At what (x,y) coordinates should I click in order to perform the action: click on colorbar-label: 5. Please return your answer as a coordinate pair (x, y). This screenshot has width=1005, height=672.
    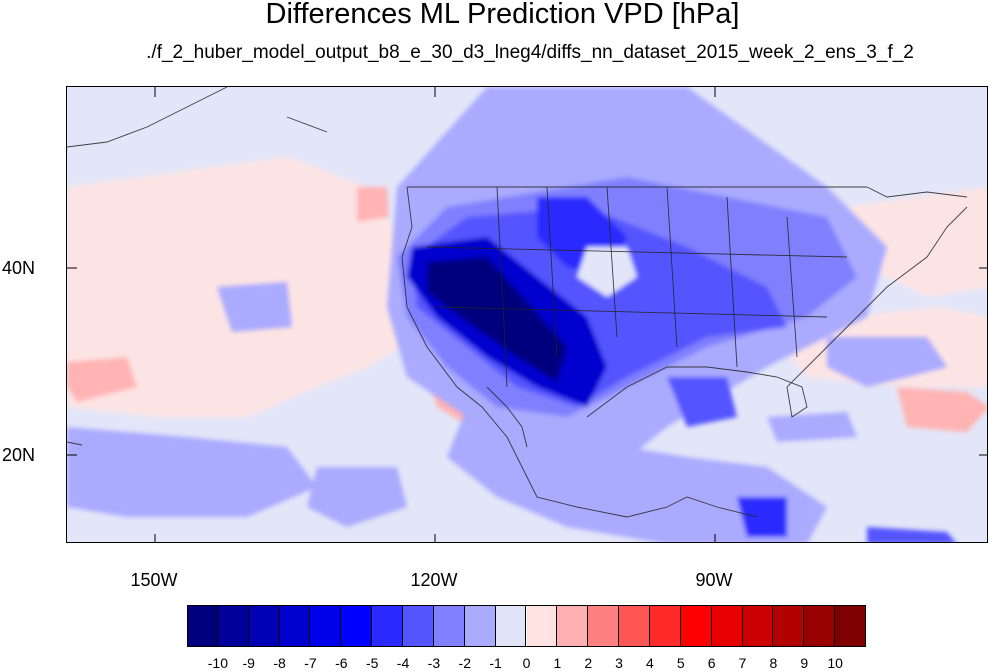
    Looking at the image, I should click on (680, 663).